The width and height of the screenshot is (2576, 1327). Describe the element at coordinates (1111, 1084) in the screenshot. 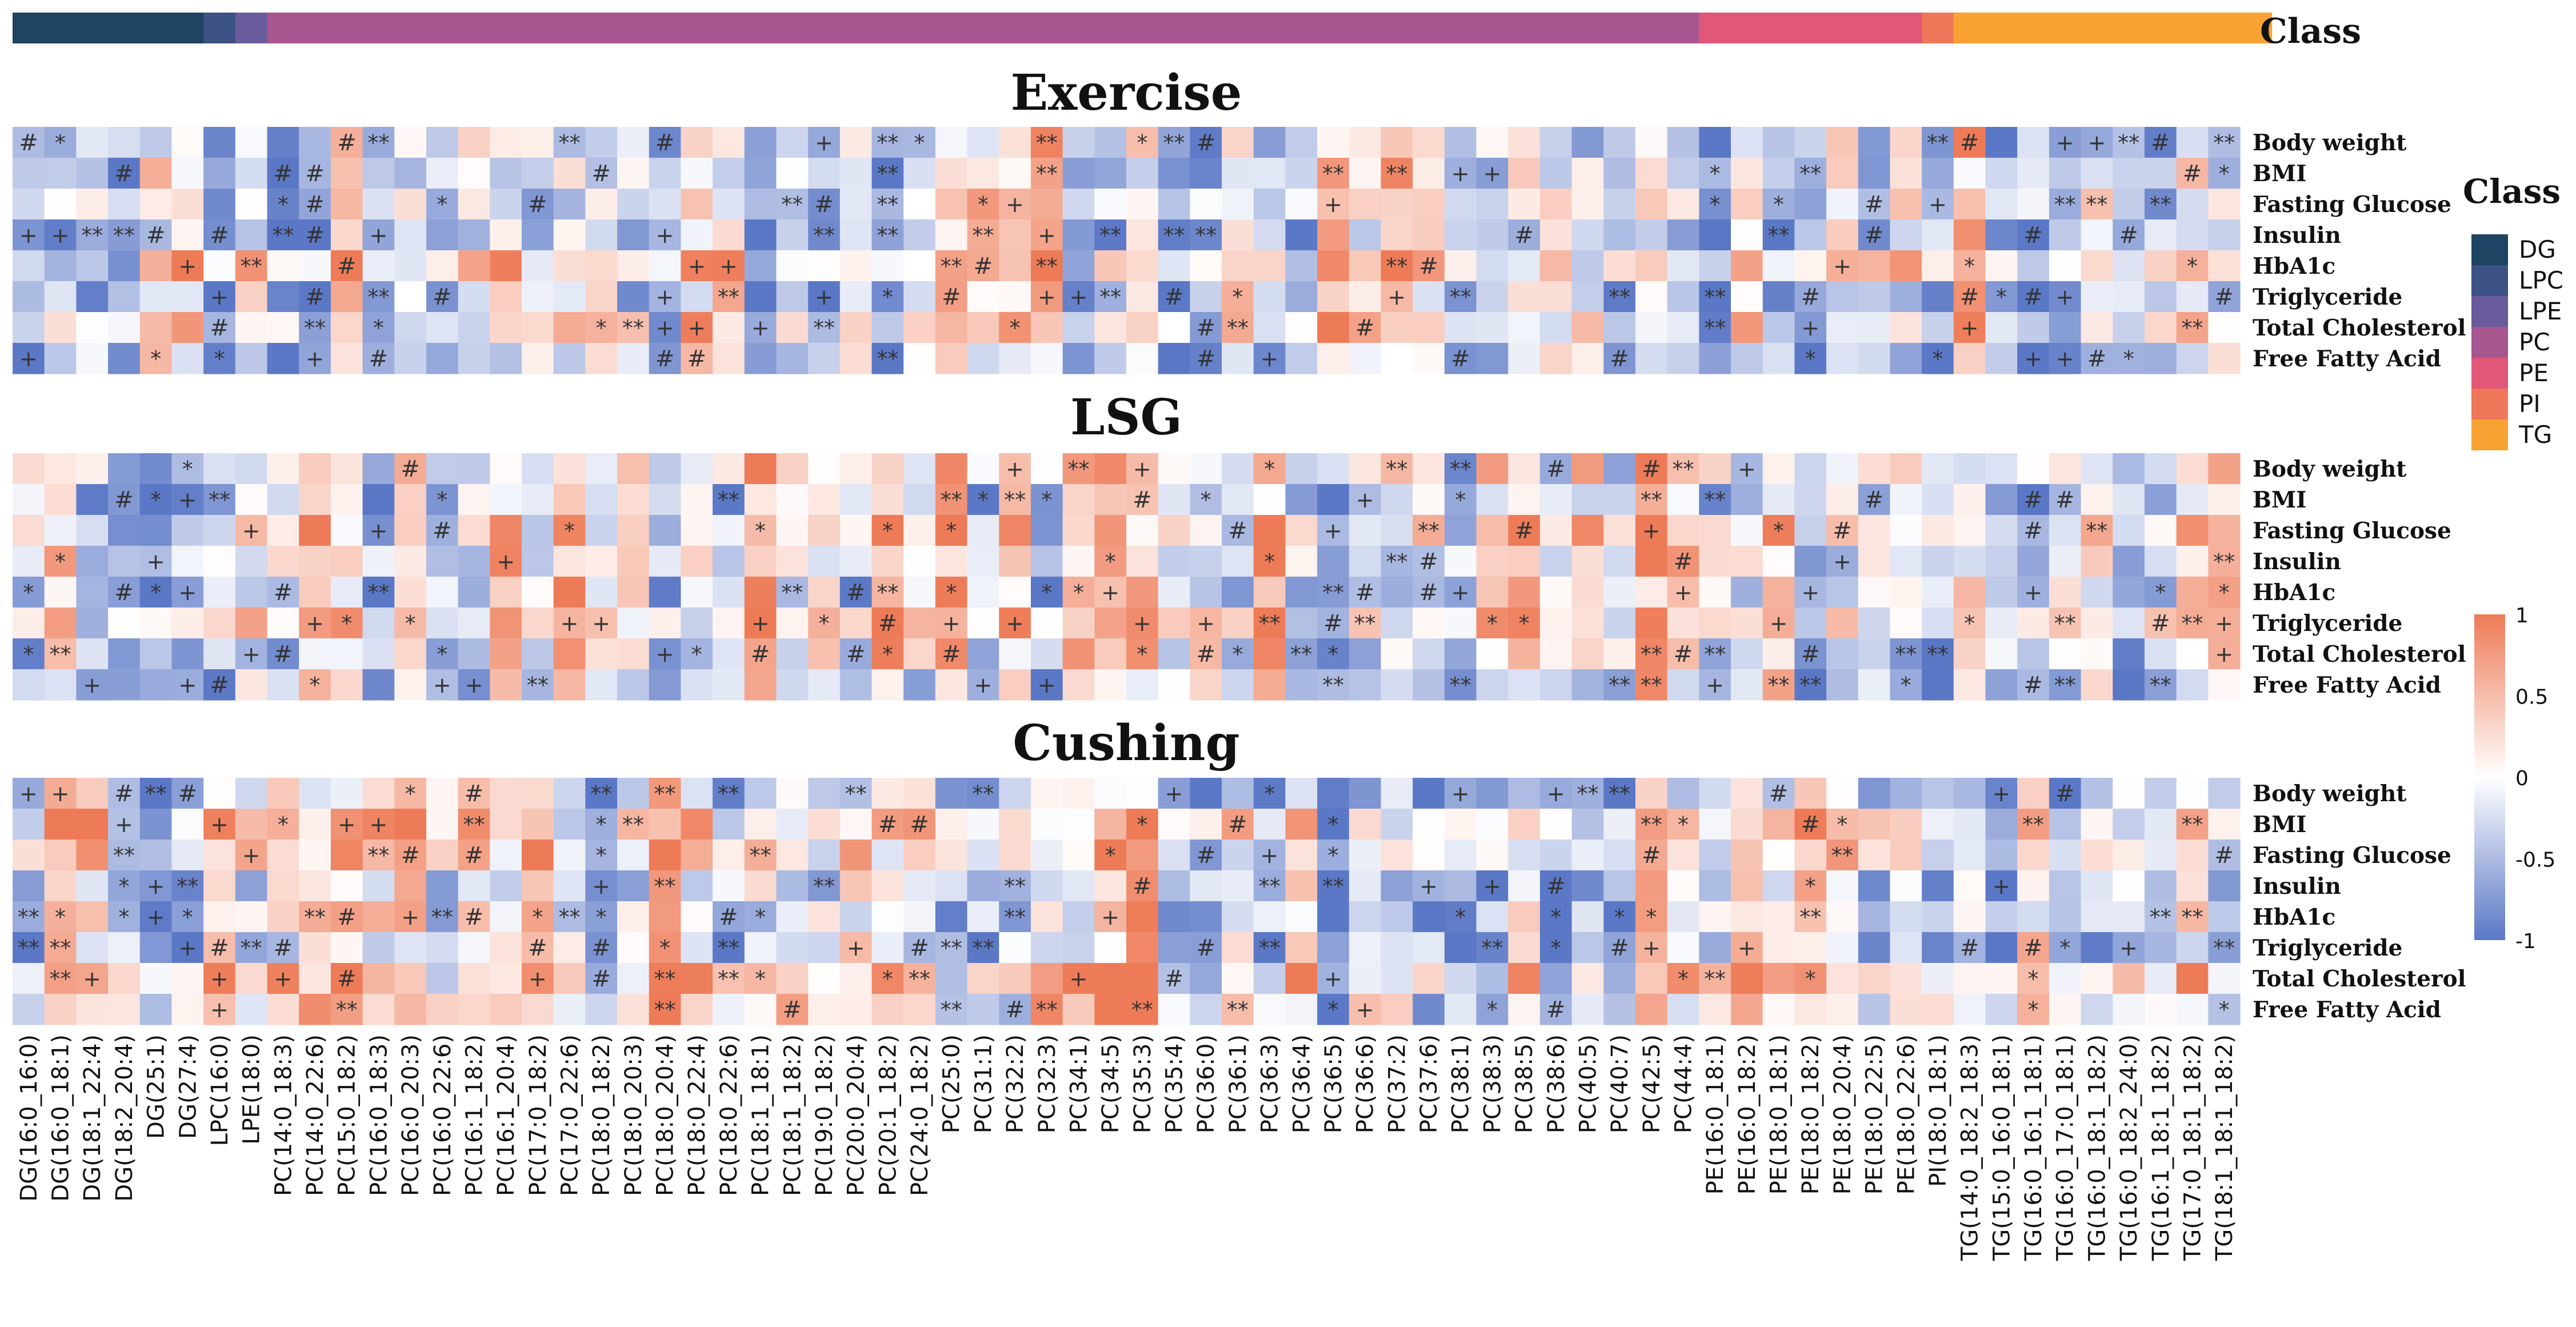

I see `column-label: PC(34:5)` at that location.